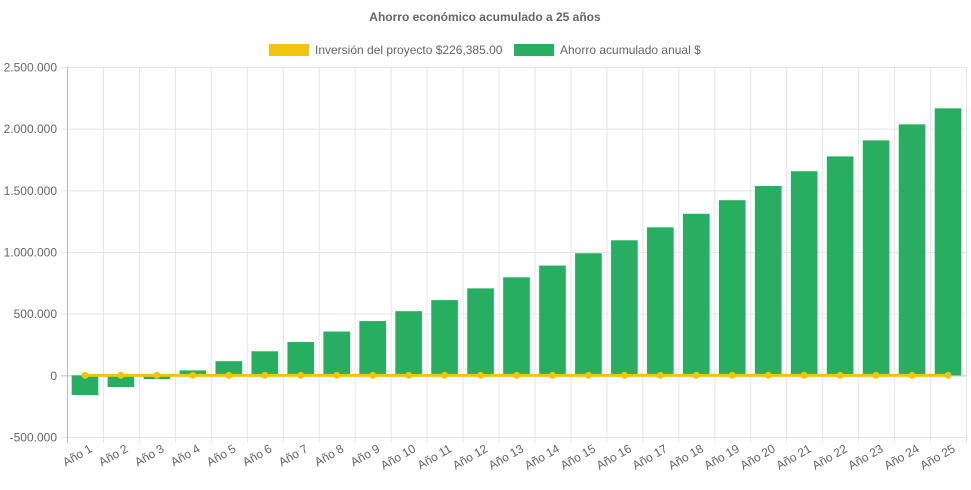 The height and width of the screenshot is (490, 971). Describe the element at coordinates (293, 455) in the screenshot. I see `x-tick-label: Año 7` at that location.